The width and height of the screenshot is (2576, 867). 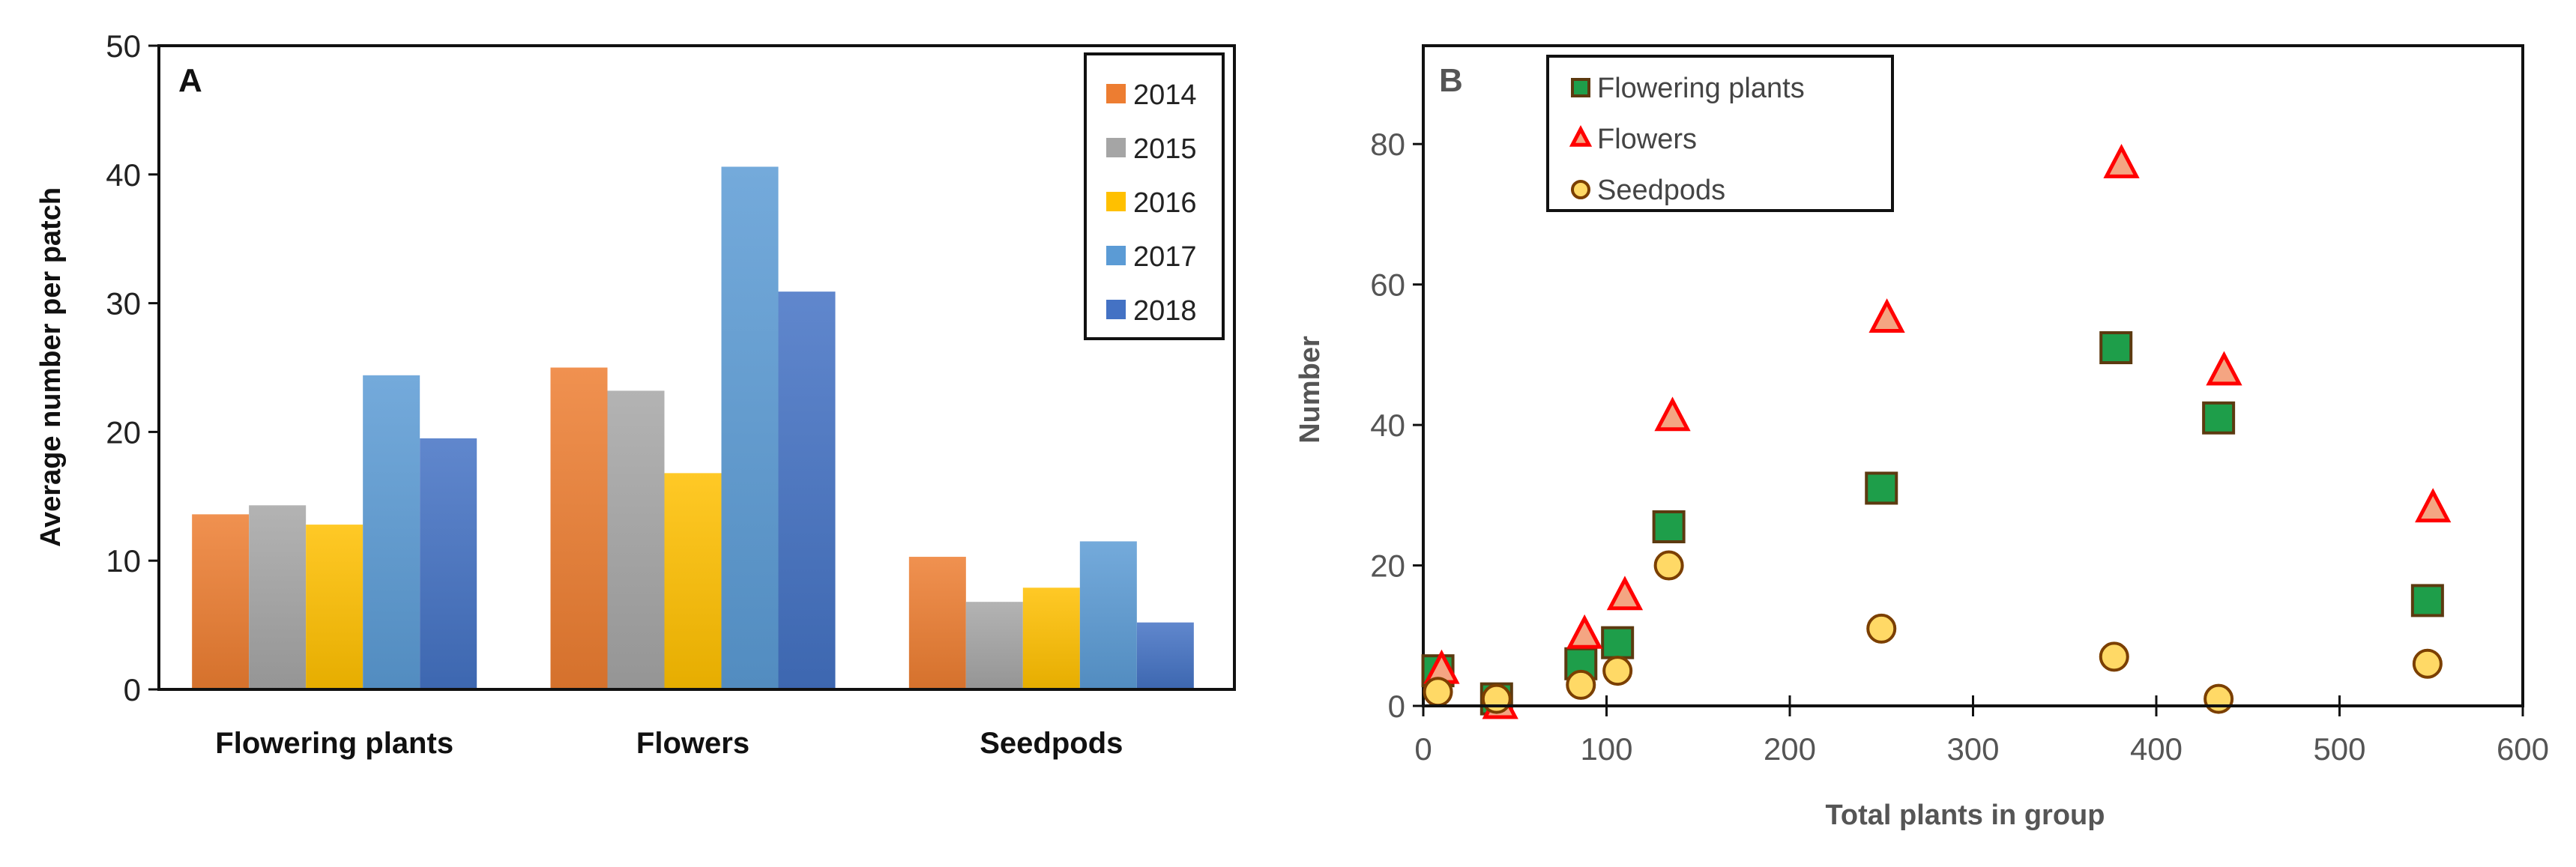 What do you see at coordinates (1973, 749) in the screenshot?
I see `x-tick-label: 300` at bounding box center [1973, 749].